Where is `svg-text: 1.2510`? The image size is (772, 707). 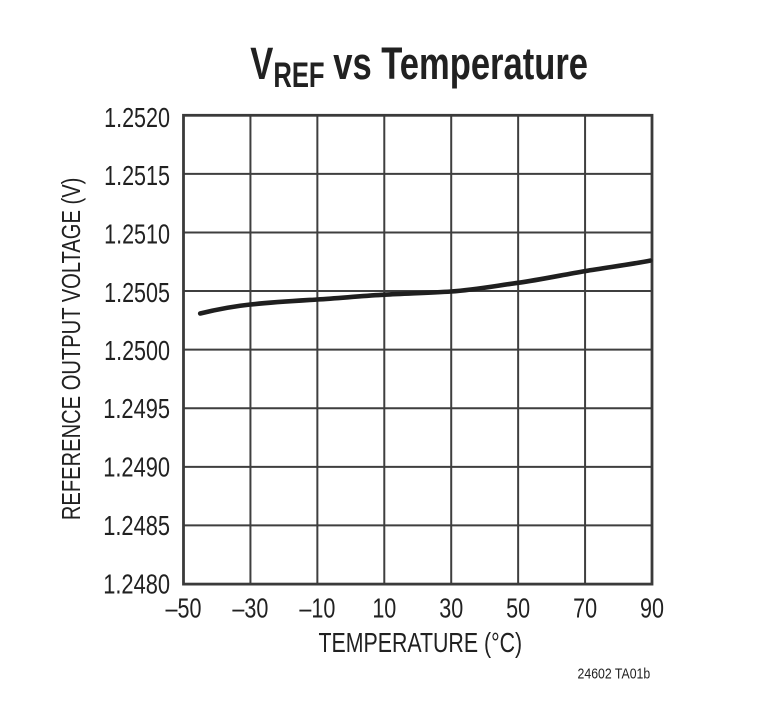
svg-text: 1.2510 is located at coordinates (137, 234).